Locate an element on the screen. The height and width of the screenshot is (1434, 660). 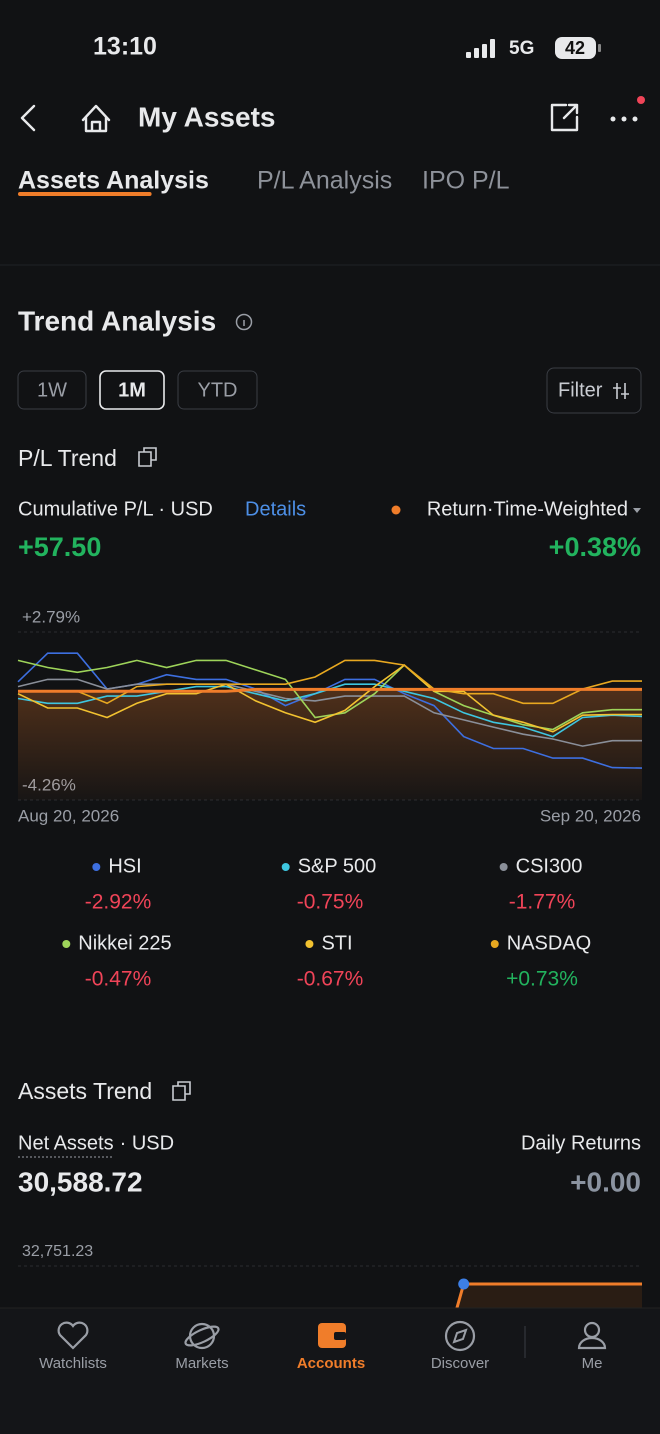
back-button is located at coordinates (28, 118).